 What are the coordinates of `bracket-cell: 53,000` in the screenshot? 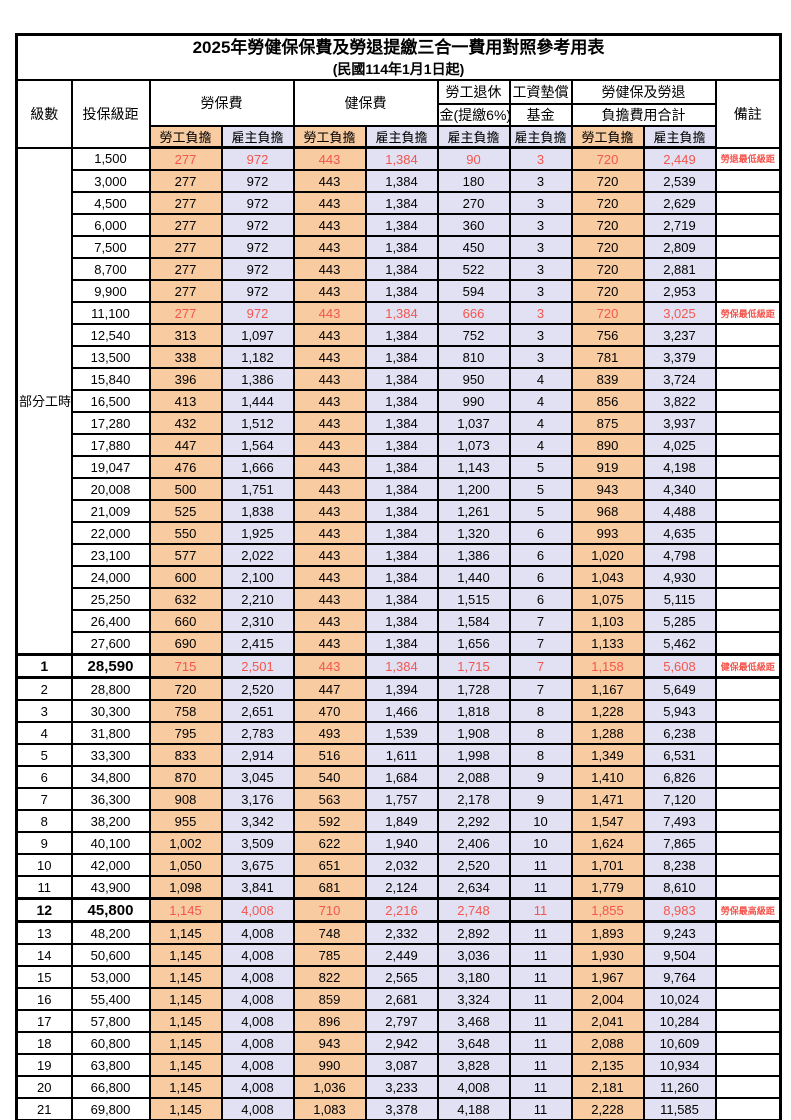 It's located at (110, 977).